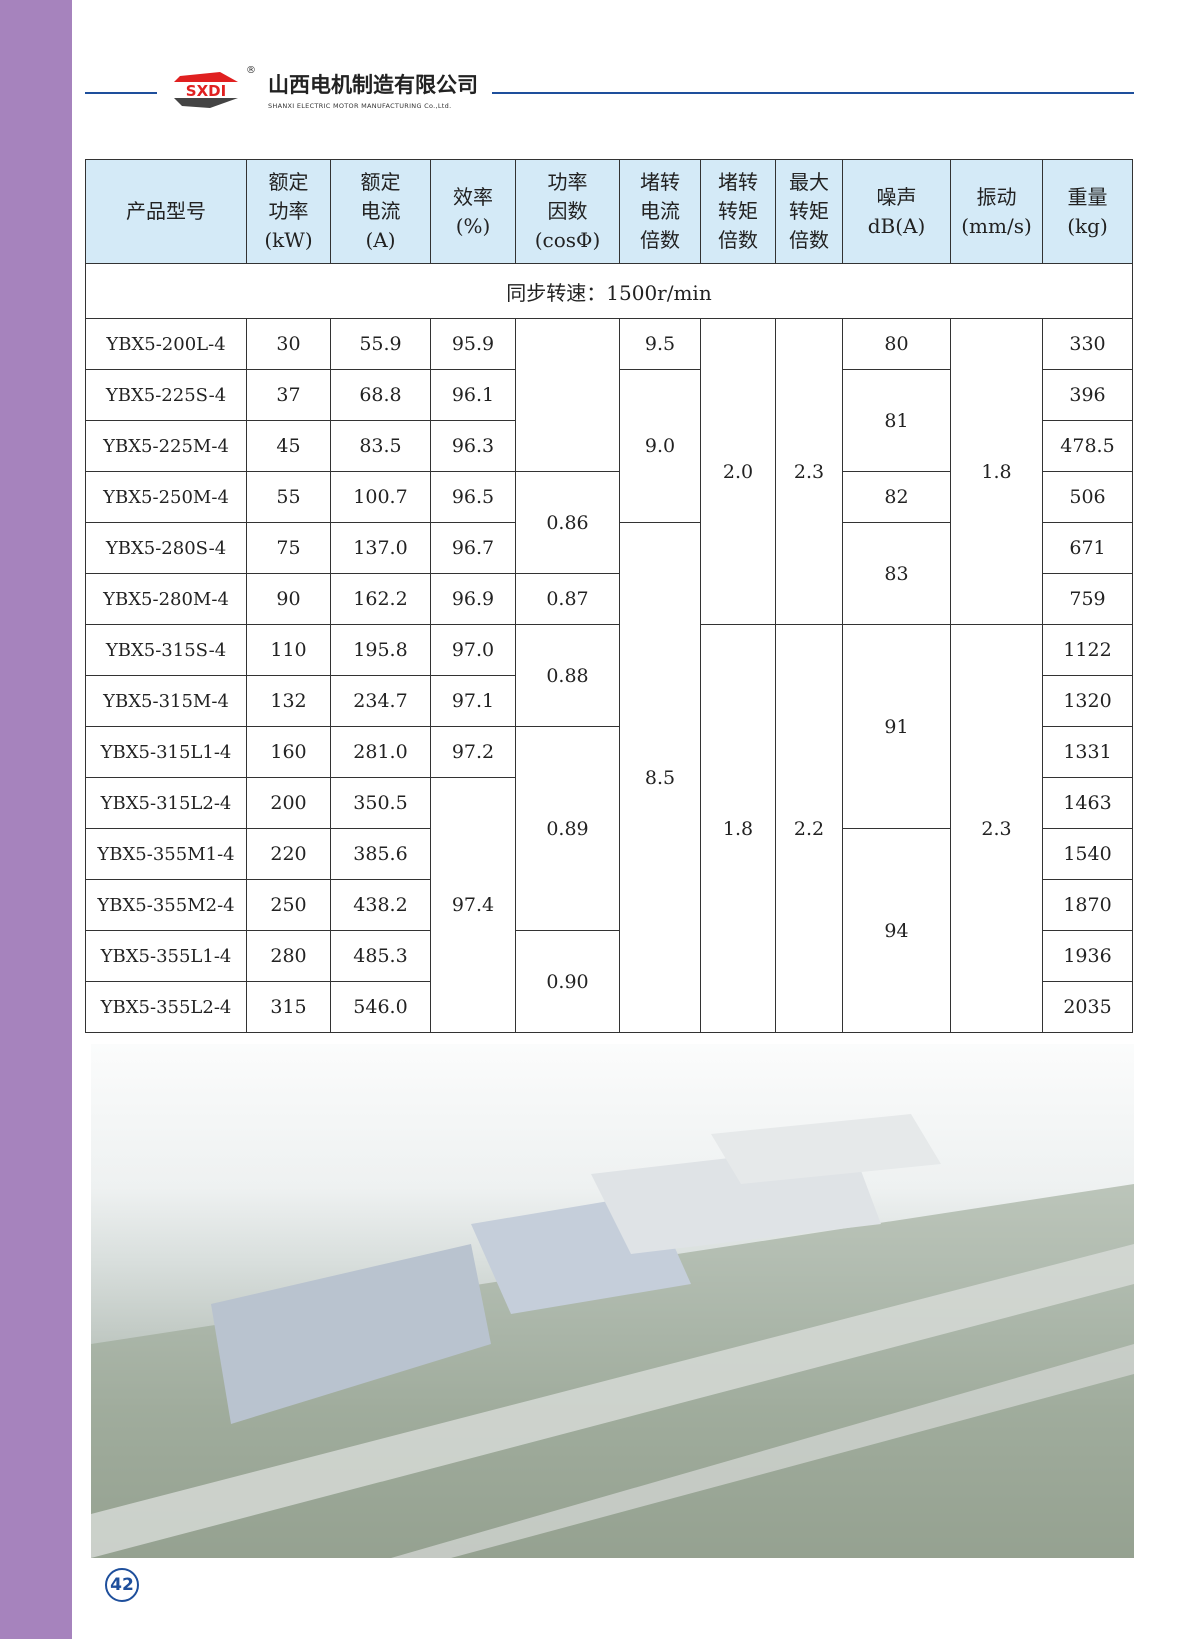 This screenshot has height=1639, width=1200. Describe the element at coordinates (373, 85) in the screenshot. I see `company-name-cn: 山西电机制造有限公司` at that location.